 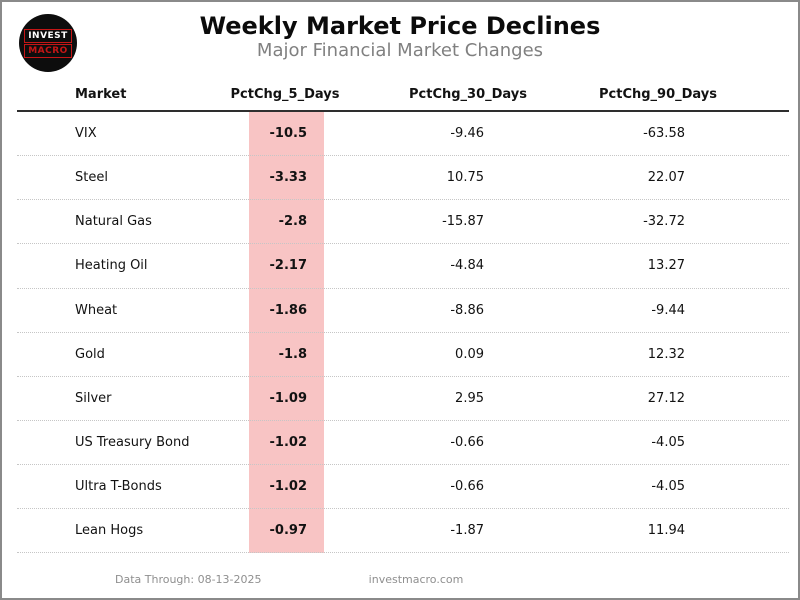 What do you see at coordinates (111, 266) in the screenshot?
I see `market-cell: Heating Oil` at bounding box center [111, 266].